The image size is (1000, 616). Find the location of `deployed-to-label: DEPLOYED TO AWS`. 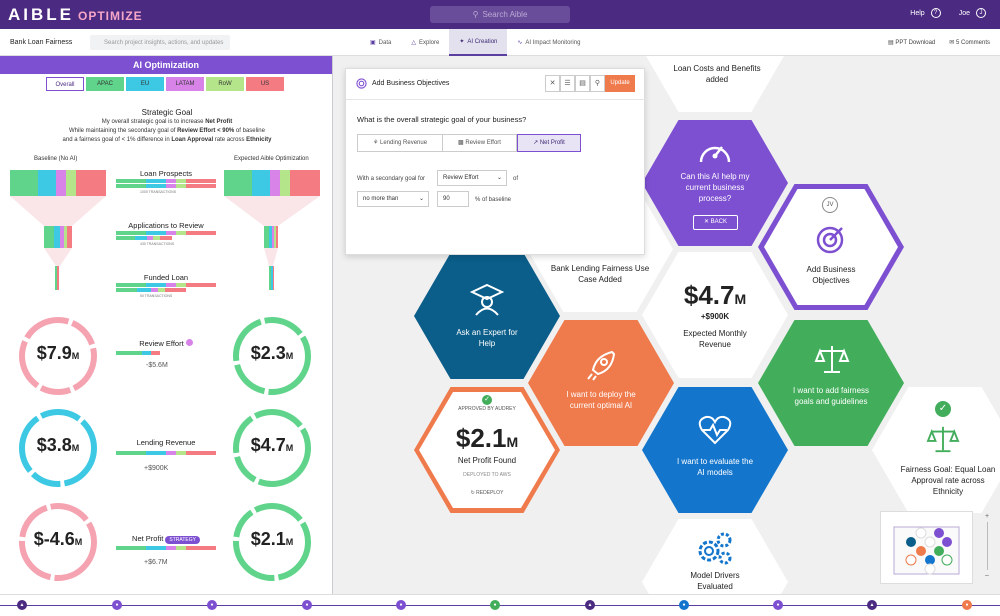

deployed-to-label: DEPLOYED TO AWS is located at coordinates (487, 475).